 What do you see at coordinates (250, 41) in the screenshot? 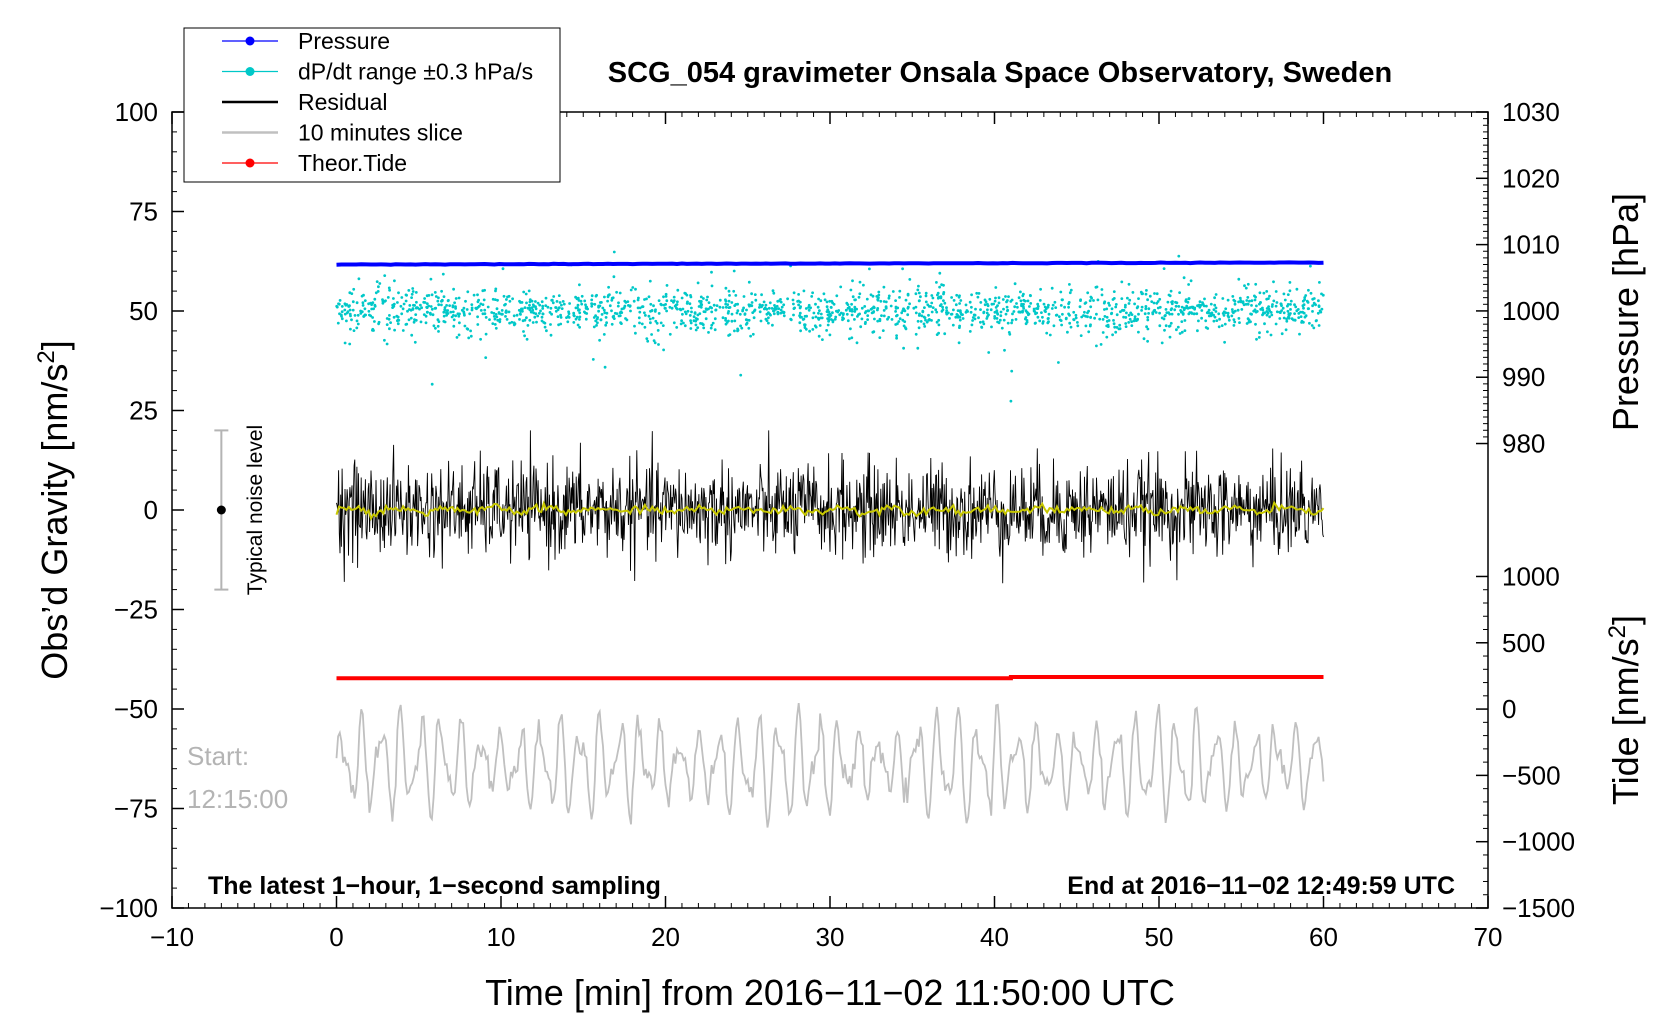
I see `legend-dot` at bounding box center [250, 41].